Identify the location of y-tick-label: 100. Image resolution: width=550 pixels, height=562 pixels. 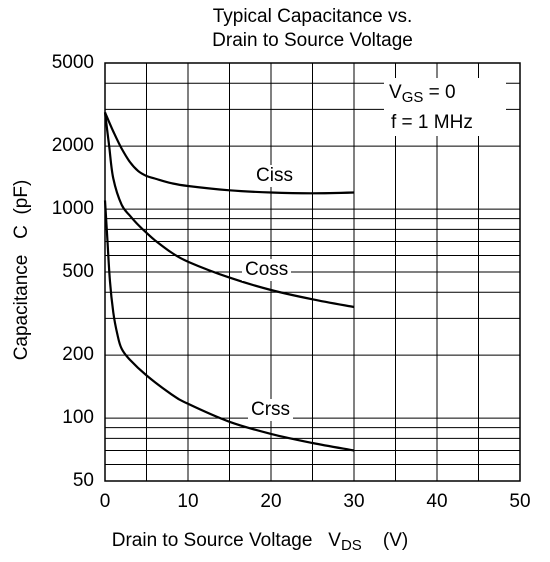
(78, 418).